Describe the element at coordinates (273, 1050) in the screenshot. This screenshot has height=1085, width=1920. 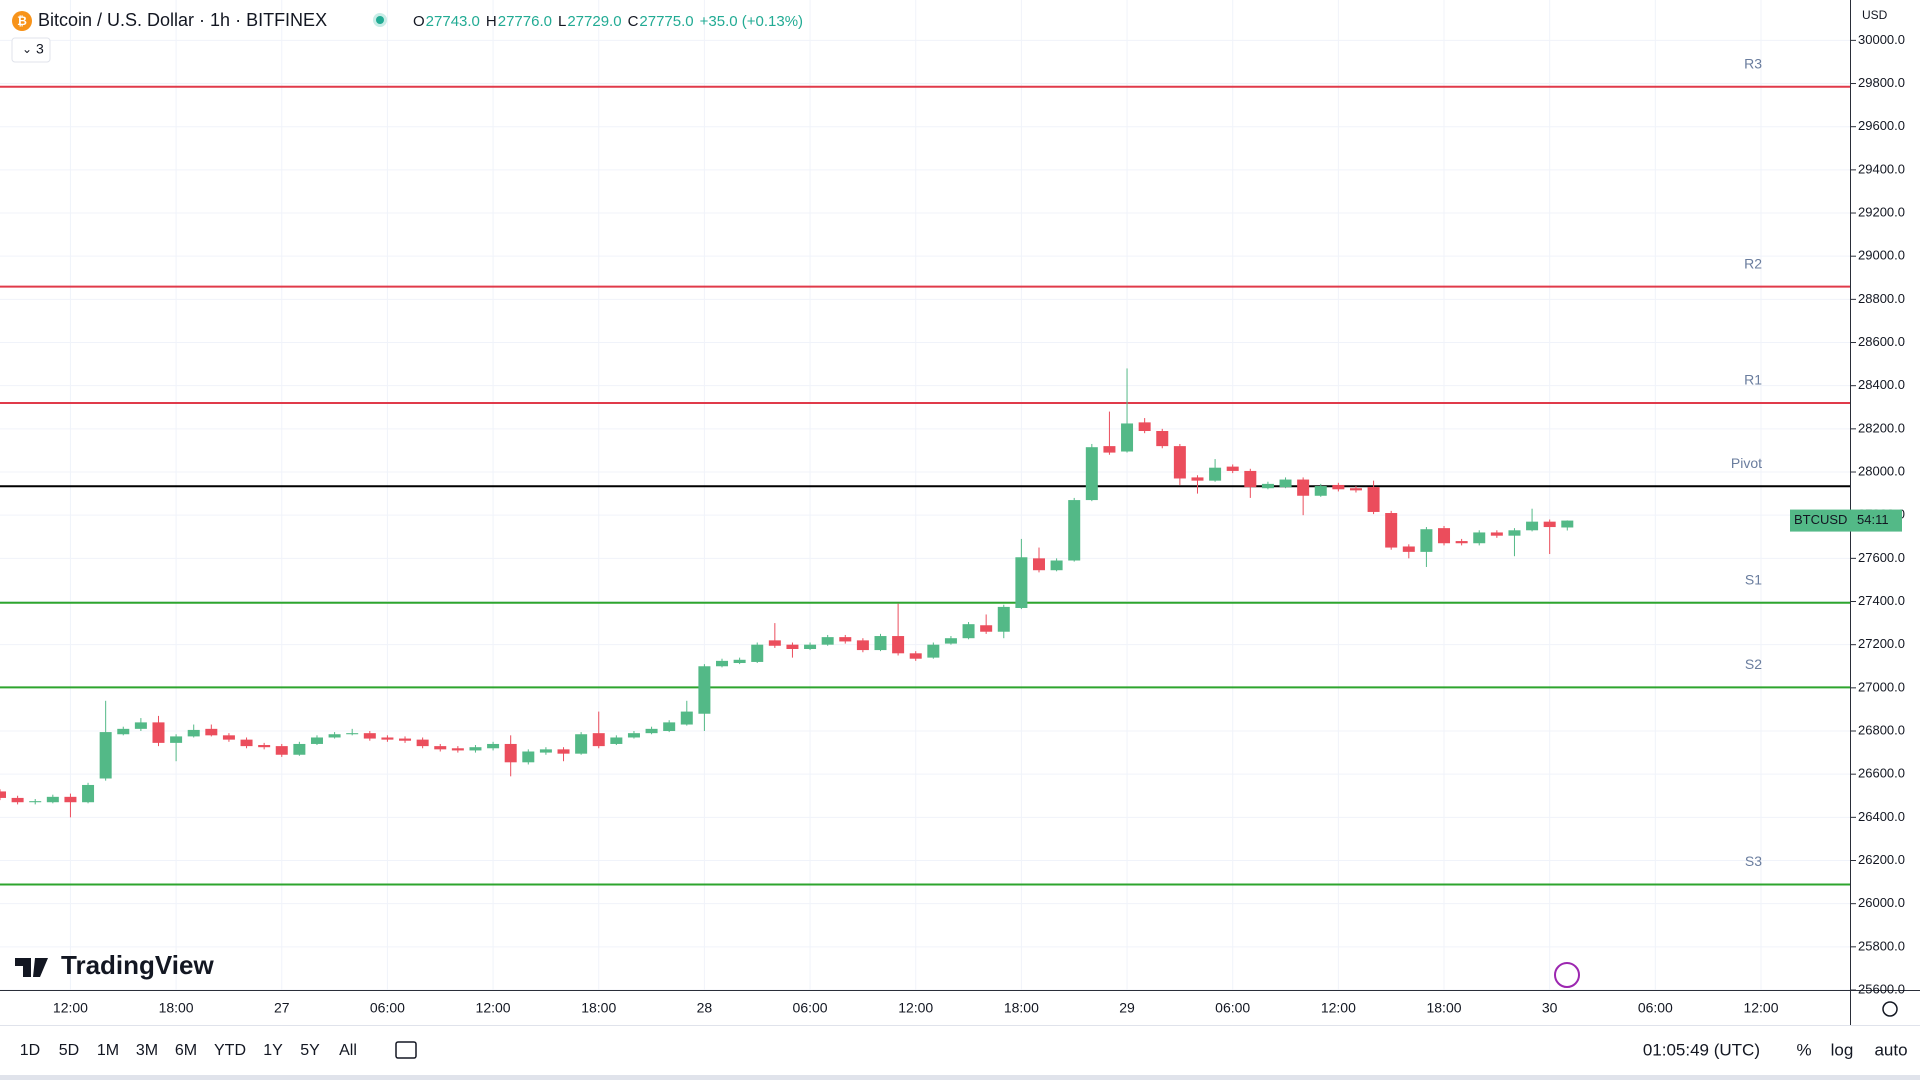
I see `range-button: 1Y` at that location.